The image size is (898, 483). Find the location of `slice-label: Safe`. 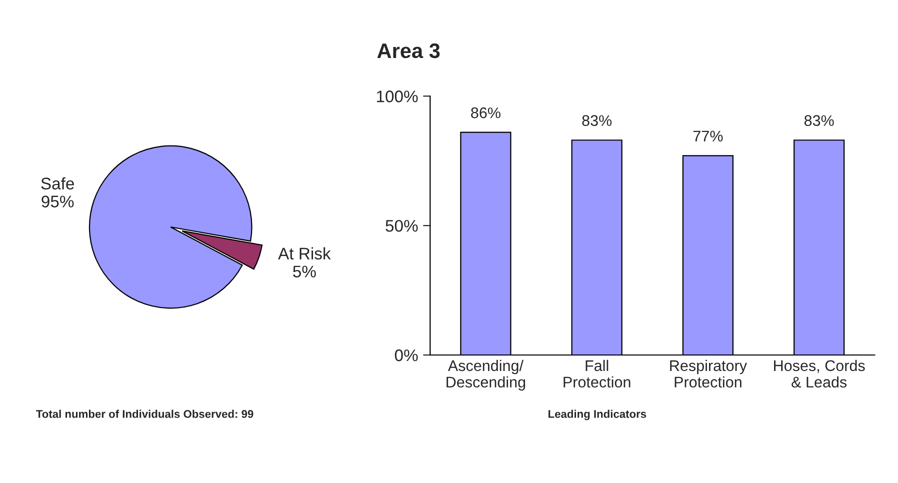

slice-label: Safe is located at coordinates (57, 183).